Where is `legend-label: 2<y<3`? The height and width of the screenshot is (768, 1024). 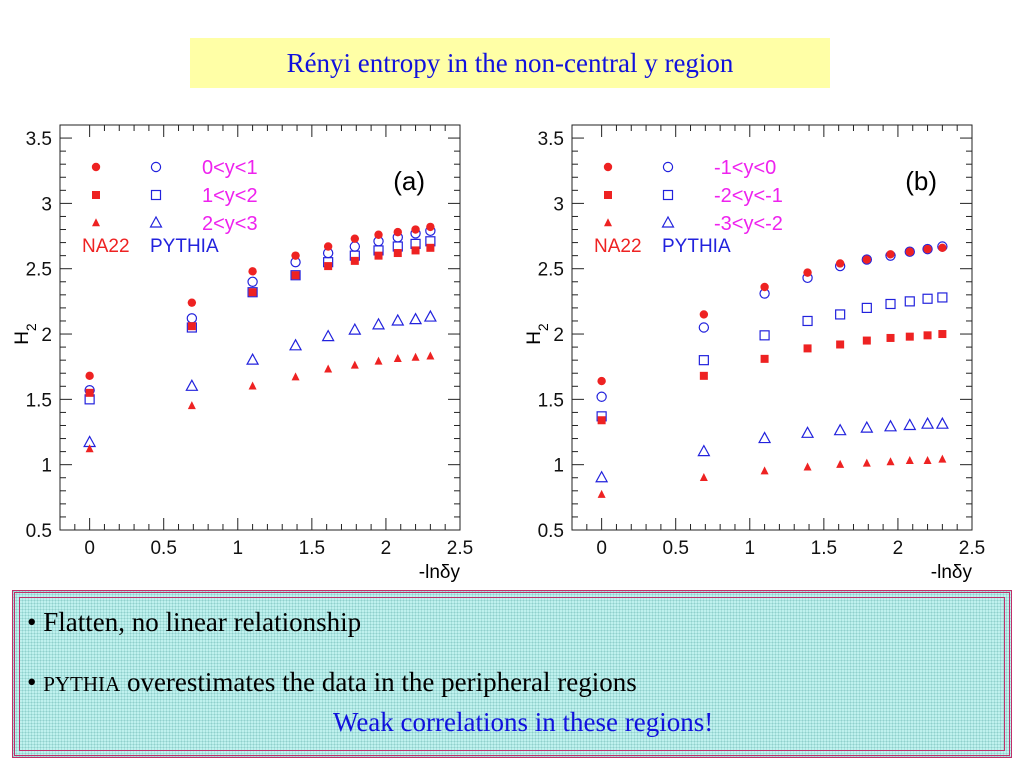 legend-label: 2<y<3 is located at coordinates (230, 224).